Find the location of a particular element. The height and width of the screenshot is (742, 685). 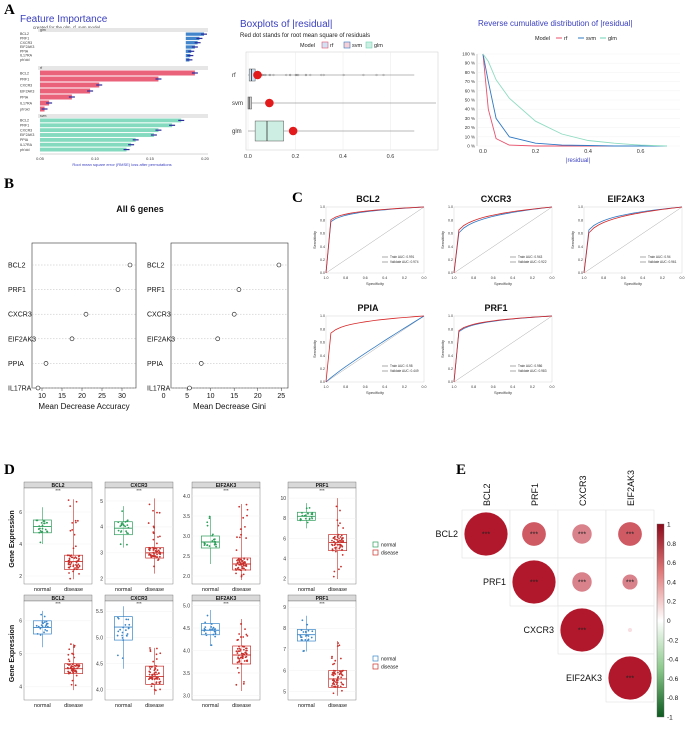

roc-validate-label: Validate AUC: 0.983 is located at coordinates (532, 371).